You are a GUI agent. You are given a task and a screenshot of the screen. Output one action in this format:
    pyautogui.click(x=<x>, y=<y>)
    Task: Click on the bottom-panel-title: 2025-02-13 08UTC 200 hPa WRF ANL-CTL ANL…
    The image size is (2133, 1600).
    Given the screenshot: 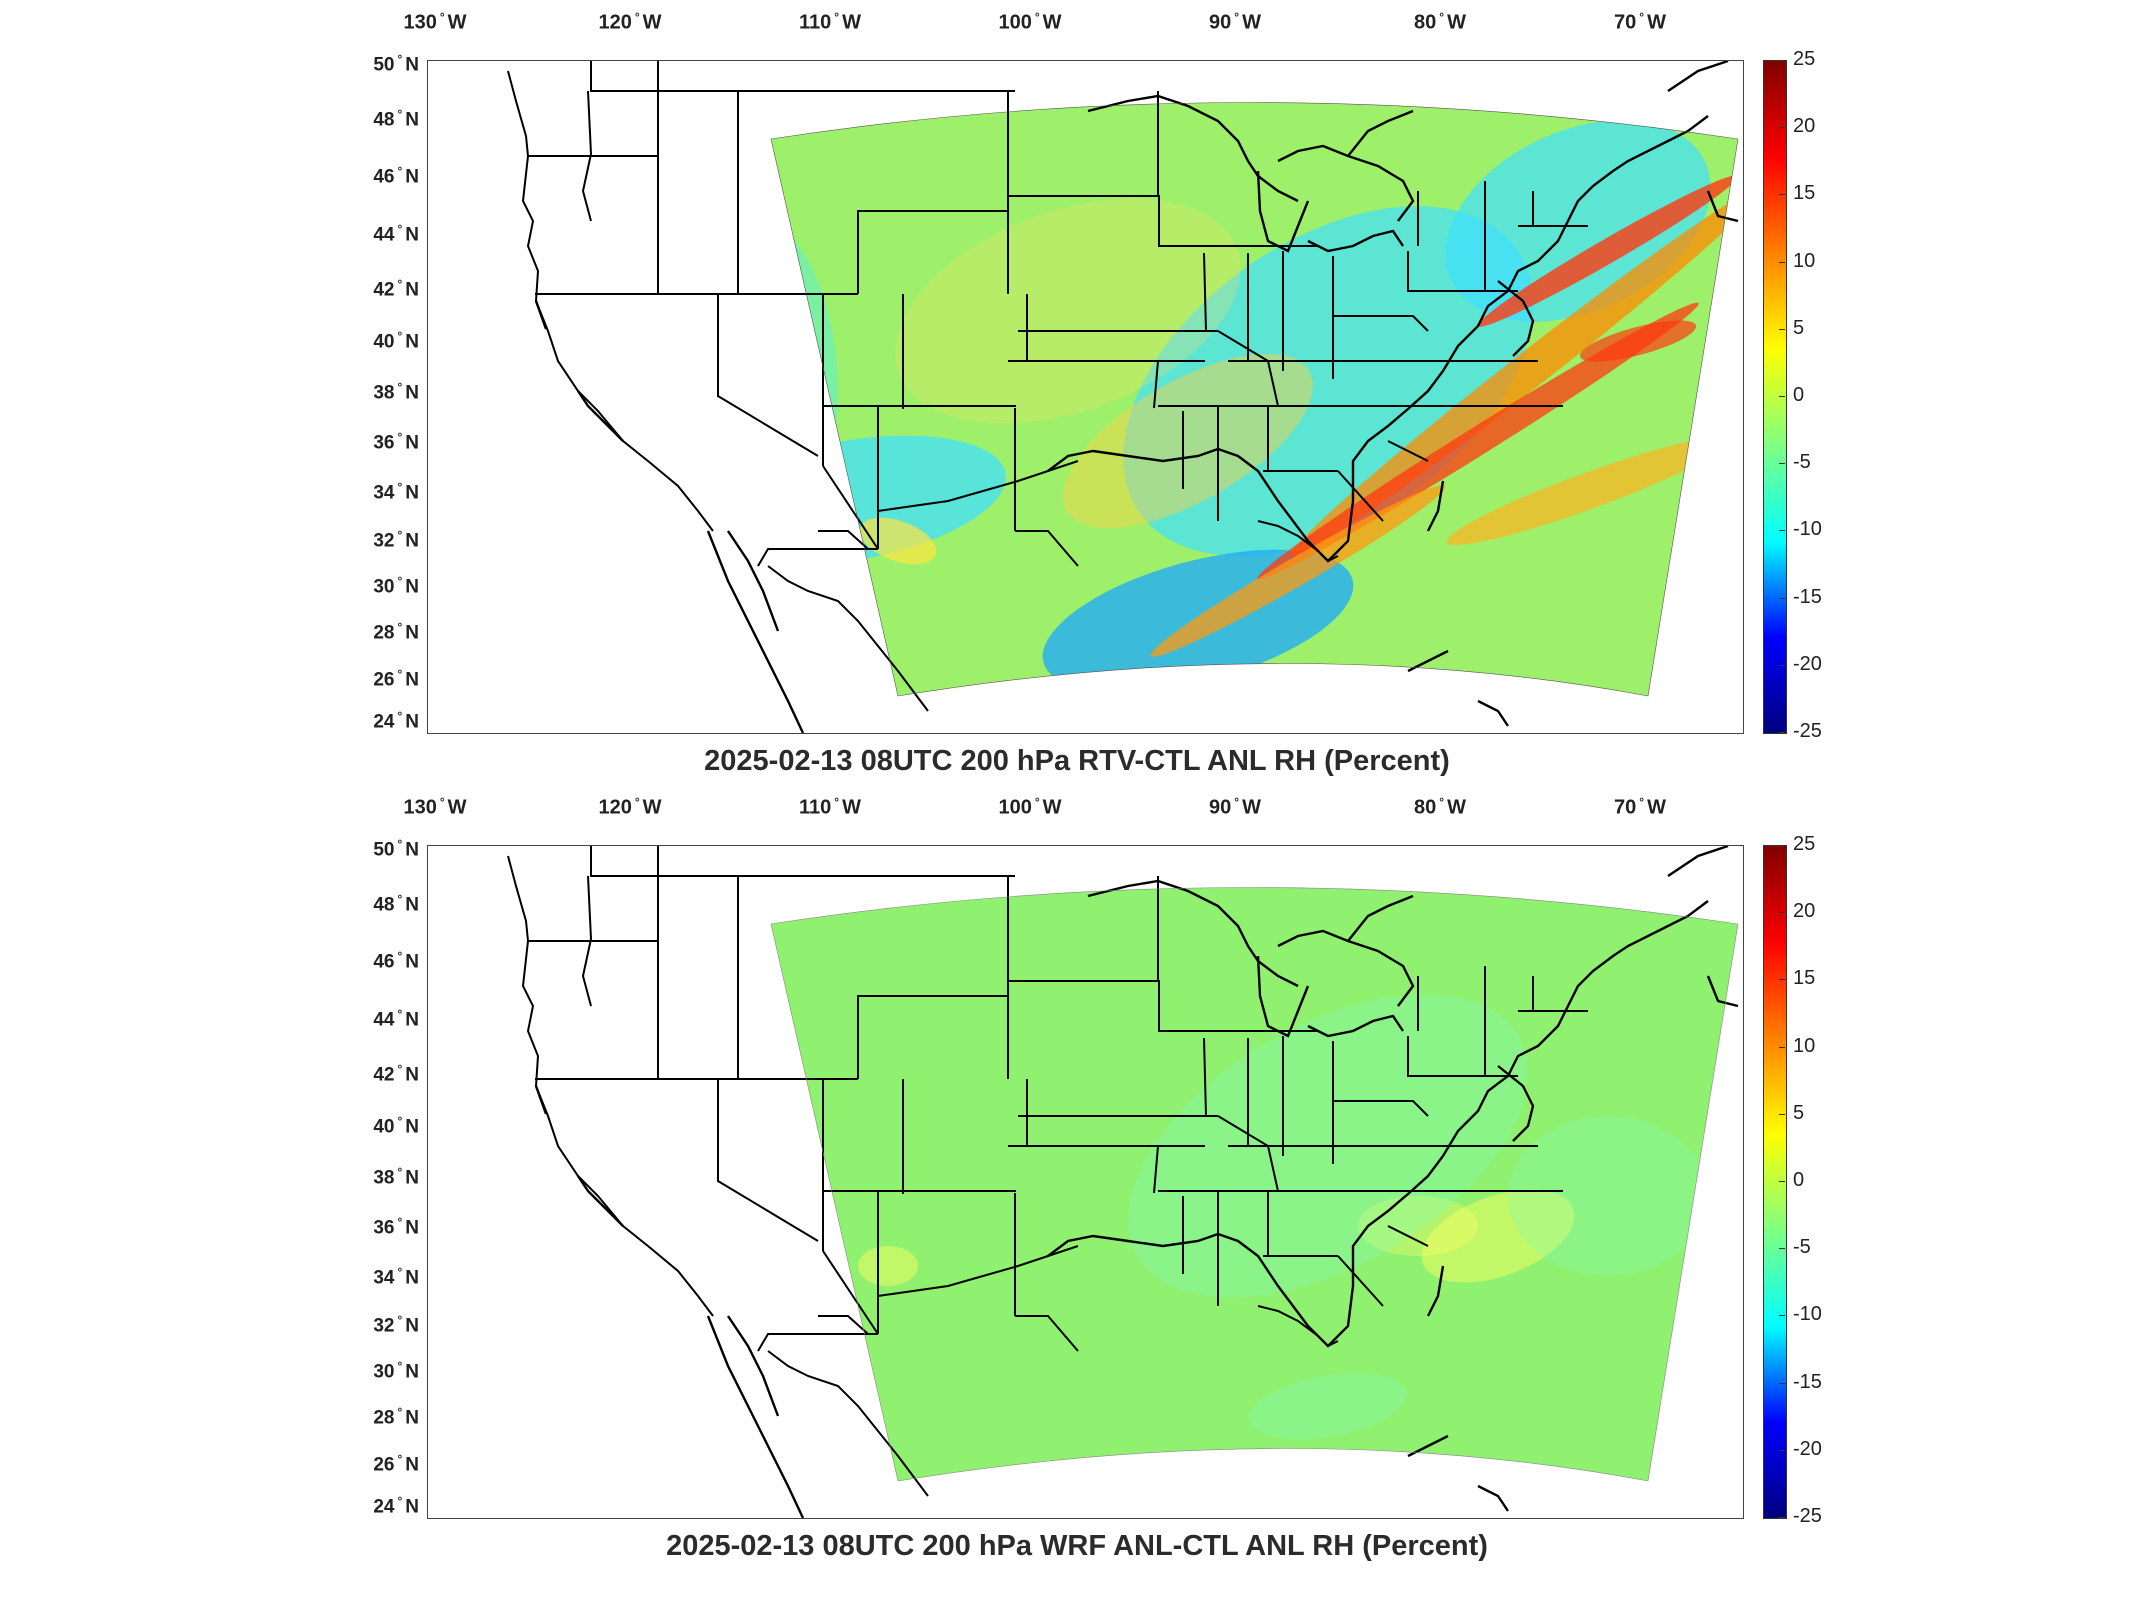 What is the action you would take?
    pyautogui.click(x=1077, y=1546)
    